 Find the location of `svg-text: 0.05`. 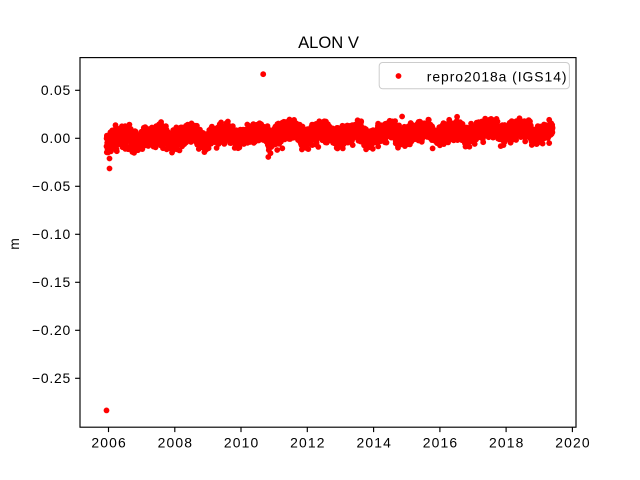

svg-text: 0.05 is located at coordinates (56, 90).